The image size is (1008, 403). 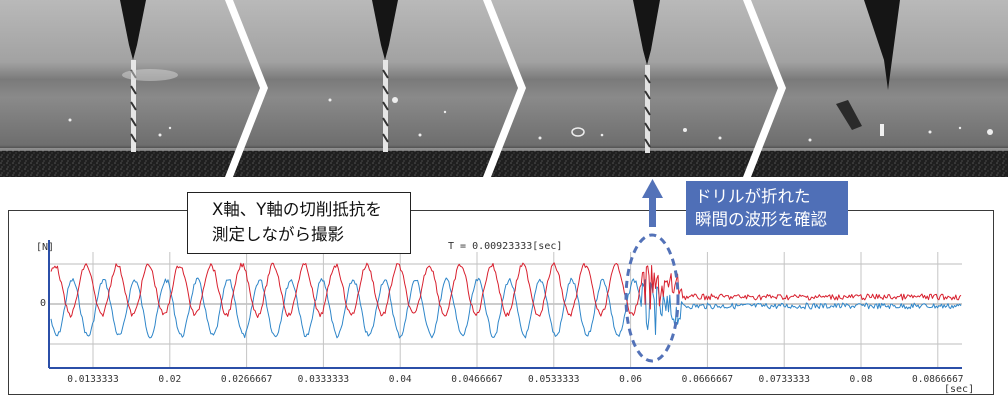 I want to click on measurement-callout: X軸、Y軸の切削抵抗を 測定しながら撮影, so click(x=299, y=223).